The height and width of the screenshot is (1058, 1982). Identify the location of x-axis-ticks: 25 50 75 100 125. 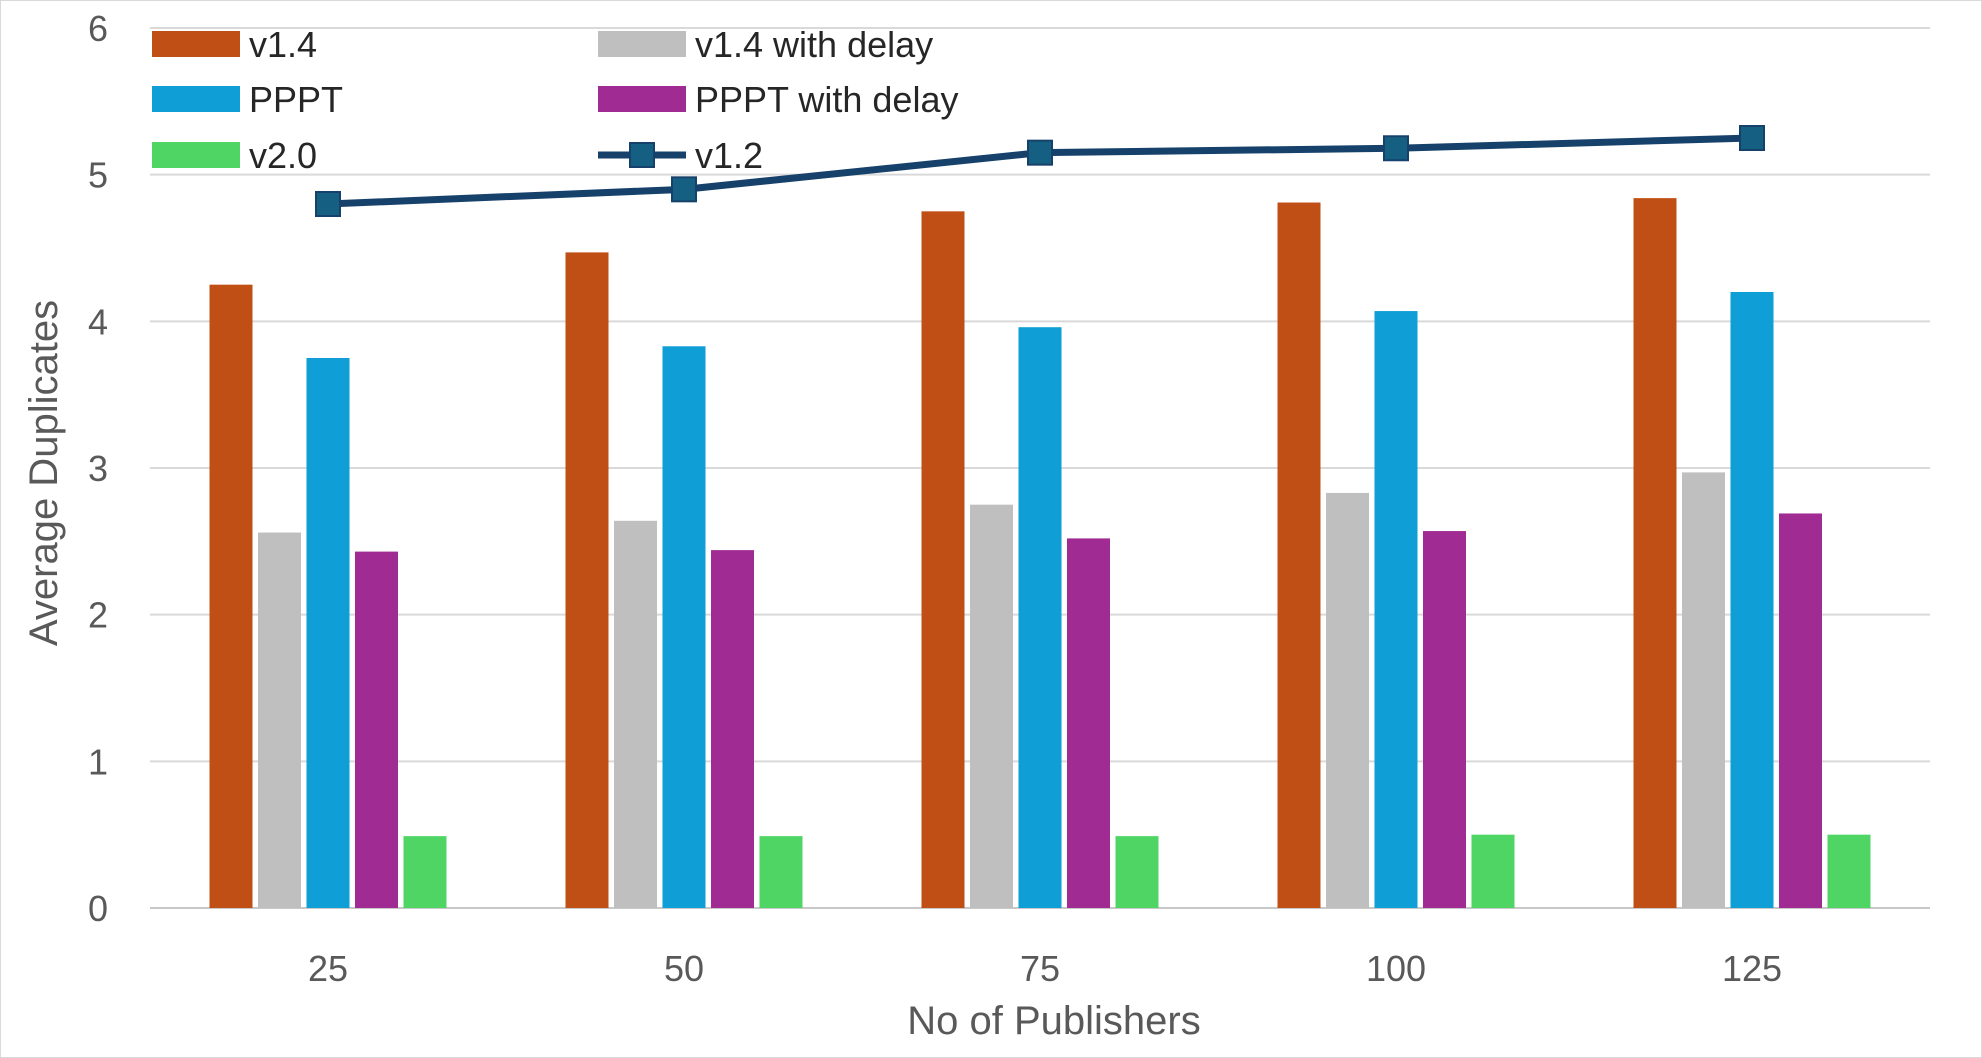
(1045, 968).